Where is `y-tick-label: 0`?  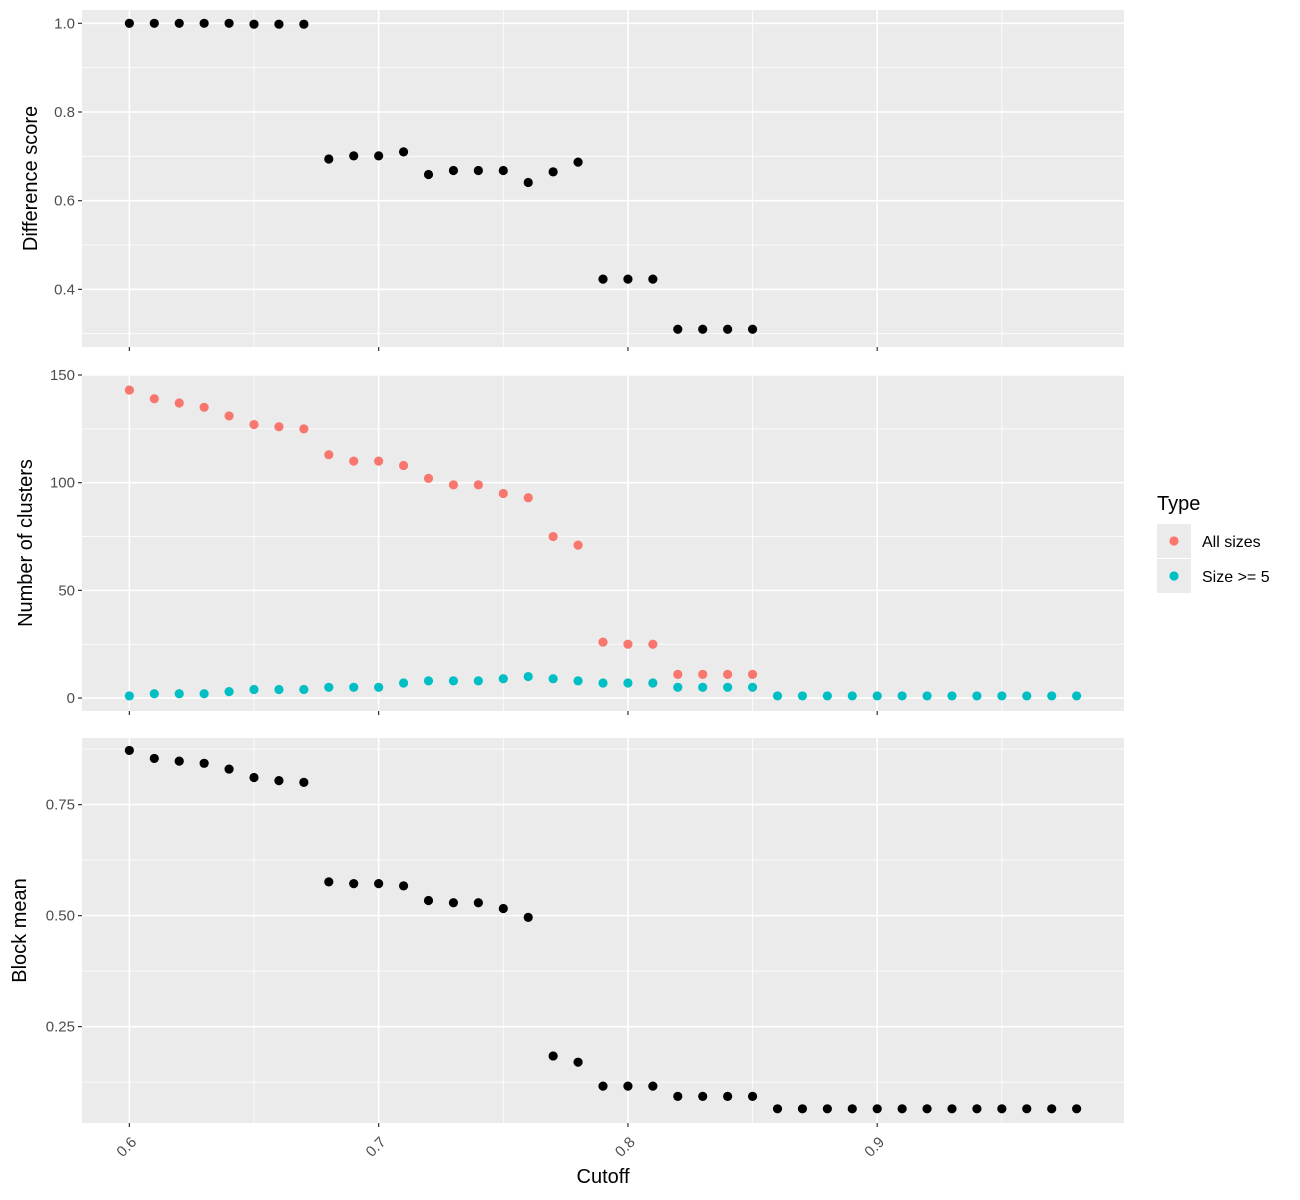 y-tick-label: 0 is located at coordinates (71, 698).